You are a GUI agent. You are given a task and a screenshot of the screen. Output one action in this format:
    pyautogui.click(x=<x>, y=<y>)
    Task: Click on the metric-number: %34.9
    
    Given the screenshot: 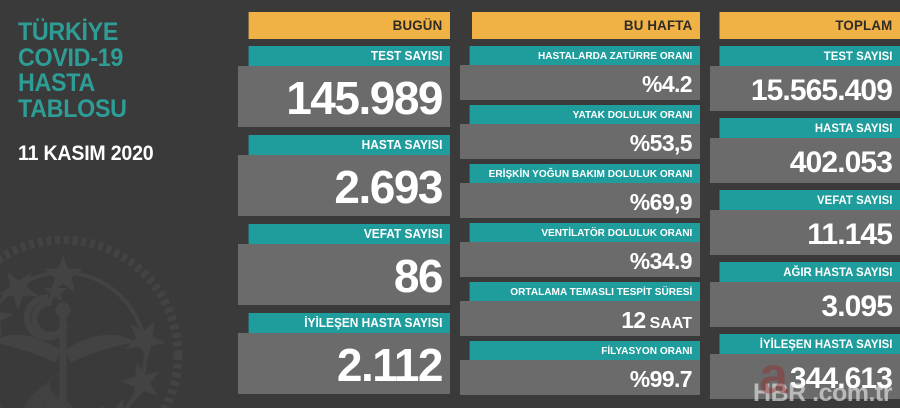 What is the action you would take?
    pyautogui.click(x=661, y=261)
    